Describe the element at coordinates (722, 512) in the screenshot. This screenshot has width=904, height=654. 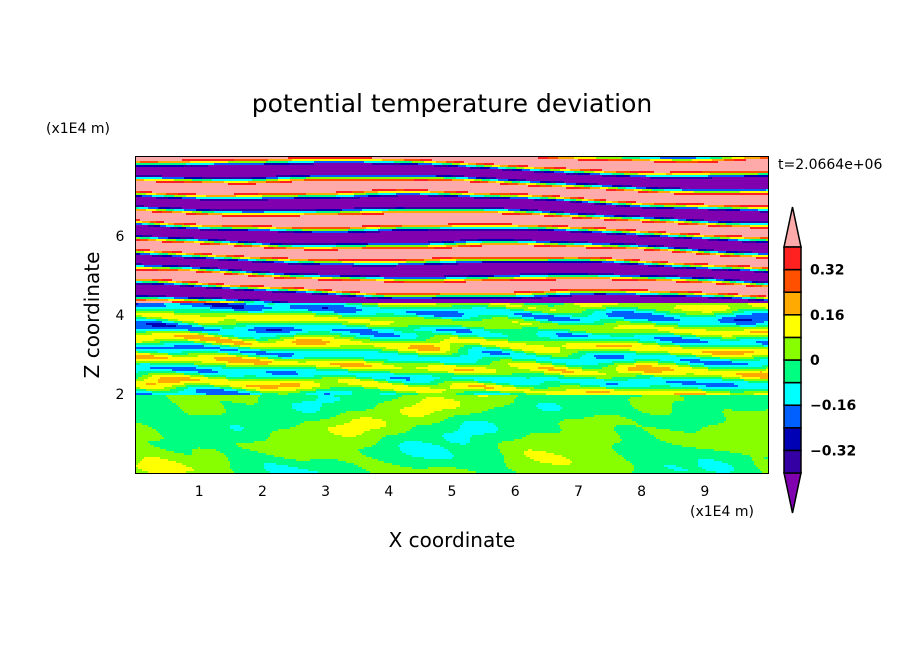
I see `x-unit-label: (x1E4 m)` at that location.